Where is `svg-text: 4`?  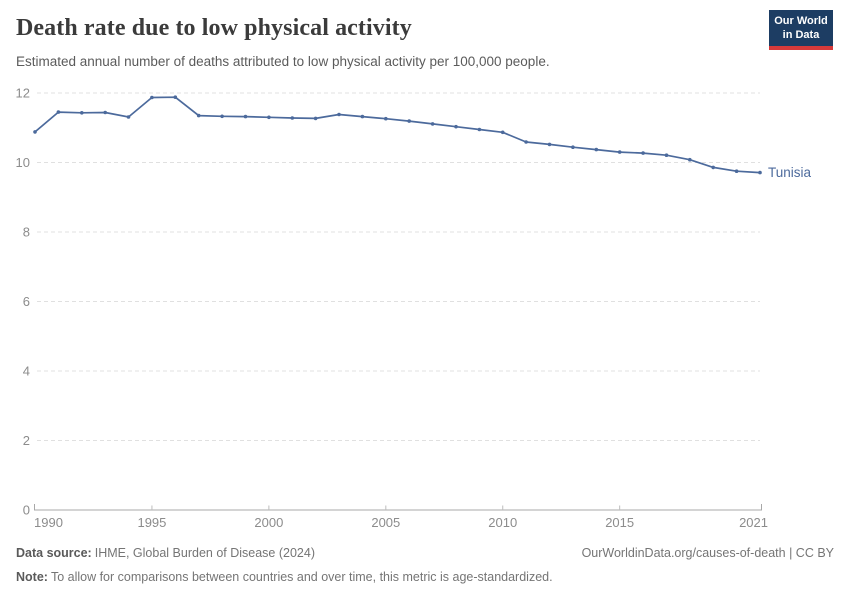 svg-text: 4 is located at coordinates (26, 371).